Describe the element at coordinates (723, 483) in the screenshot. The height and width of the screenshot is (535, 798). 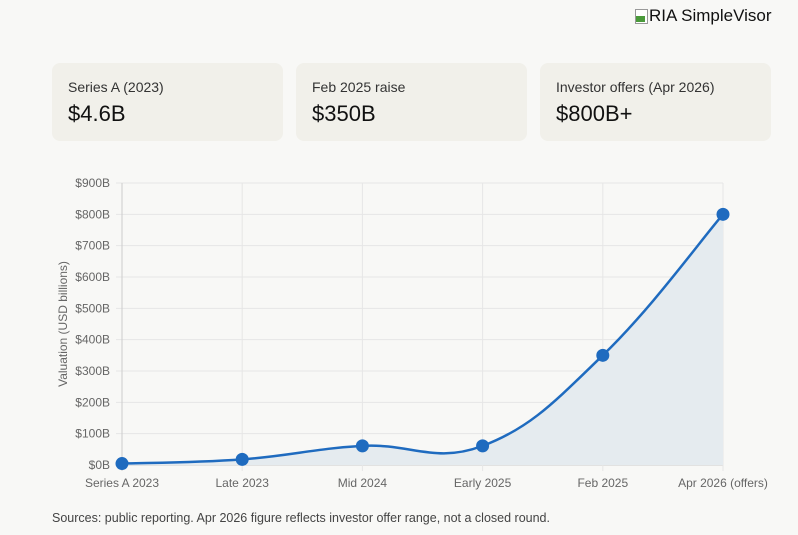
I see `x-tick-label: Apr 2026 (offers)` at that location.